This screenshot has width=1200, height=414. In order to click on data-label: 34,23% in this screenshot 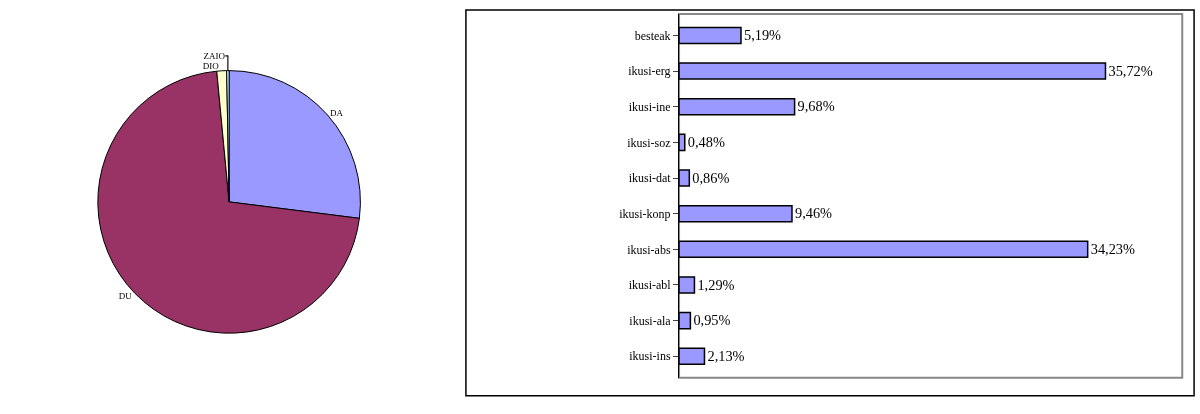, I will do `click(1112, 248)`.